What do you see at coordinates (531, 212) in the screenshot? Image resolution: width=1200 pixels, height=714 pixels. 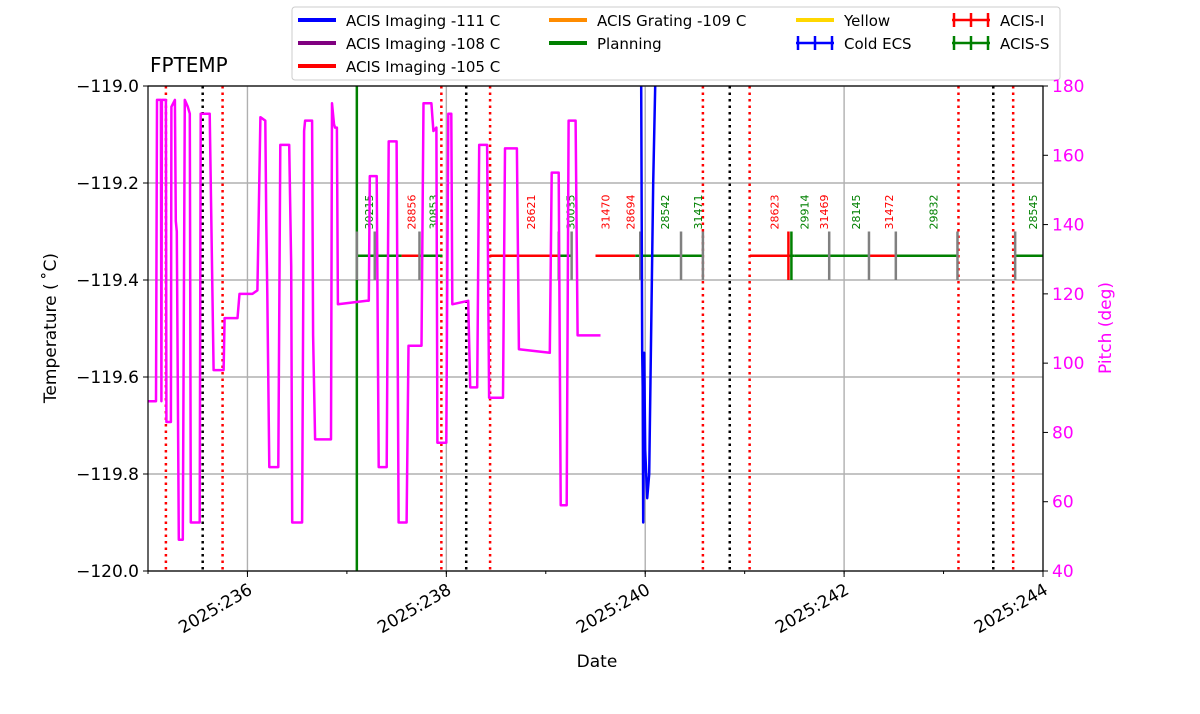 I see `obsid-label: 28621` at bounding box center [531, 212].